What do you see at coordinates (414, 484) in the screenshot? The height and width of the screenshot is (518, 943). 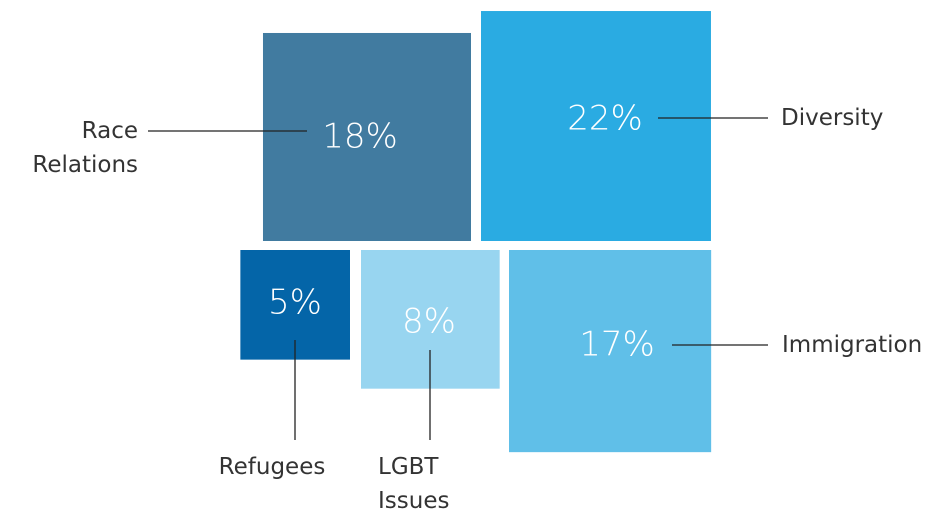 I see `category-label: LGBT Issues` at bounding box center [414, 484].